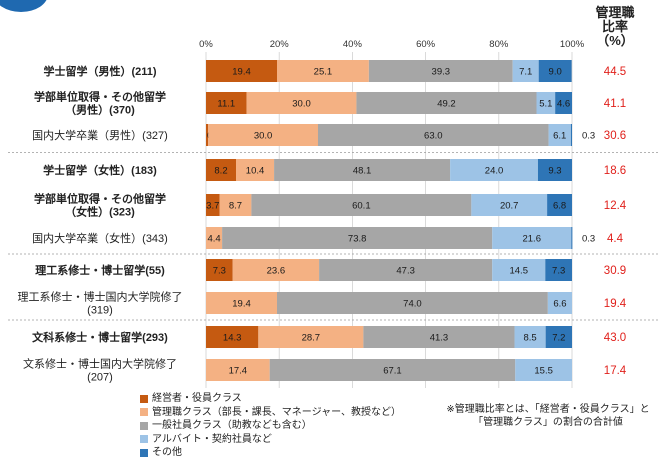 Image resolution: width=667 pixels, height=464 pixels. I want to click on data-label: 5.1, so click(545, 104).